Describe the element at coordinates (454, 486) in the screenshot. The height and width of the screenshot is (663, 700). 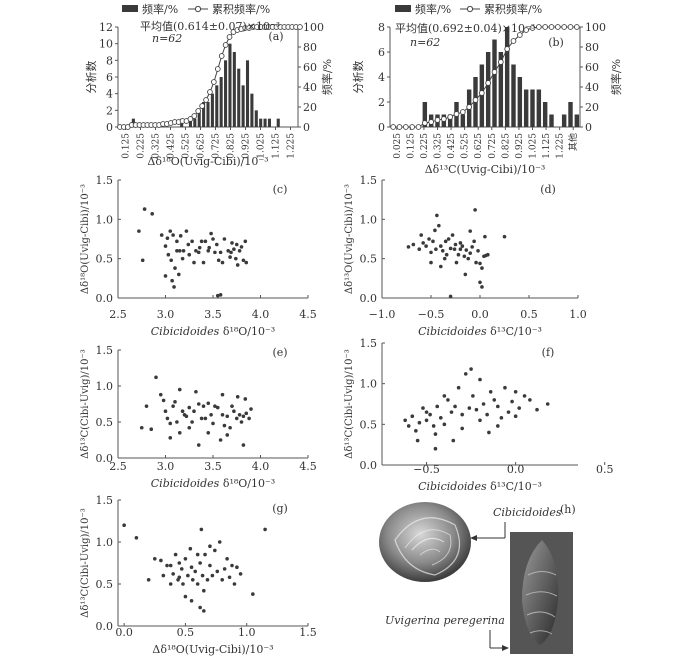
I see `x-axis-title-genus: Cibicidoides` at that location.